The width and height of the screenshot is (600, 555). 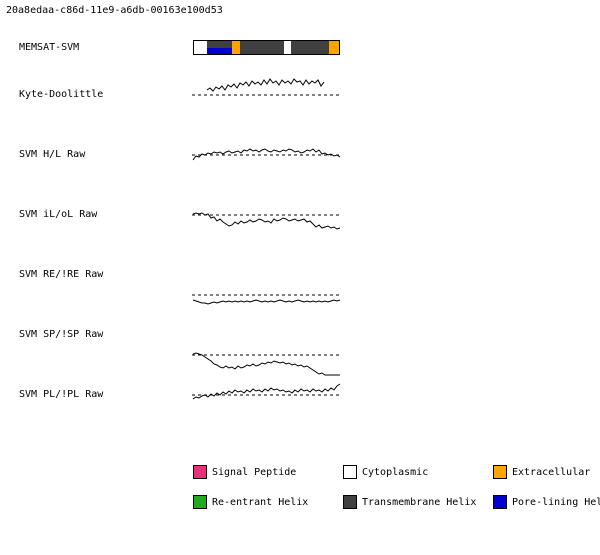 I want to click on legend-swatch-extracellular, so click(x=500, y=472).